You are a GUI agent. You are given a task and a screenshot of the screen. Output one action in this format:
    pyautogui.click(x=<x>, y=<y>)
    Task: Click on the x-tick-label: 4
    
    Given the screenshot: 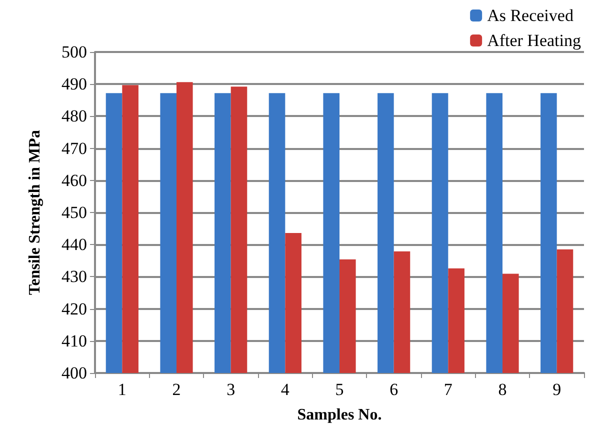 What is the action you would take?
    pyautogui.click(x=285, y=389)
    